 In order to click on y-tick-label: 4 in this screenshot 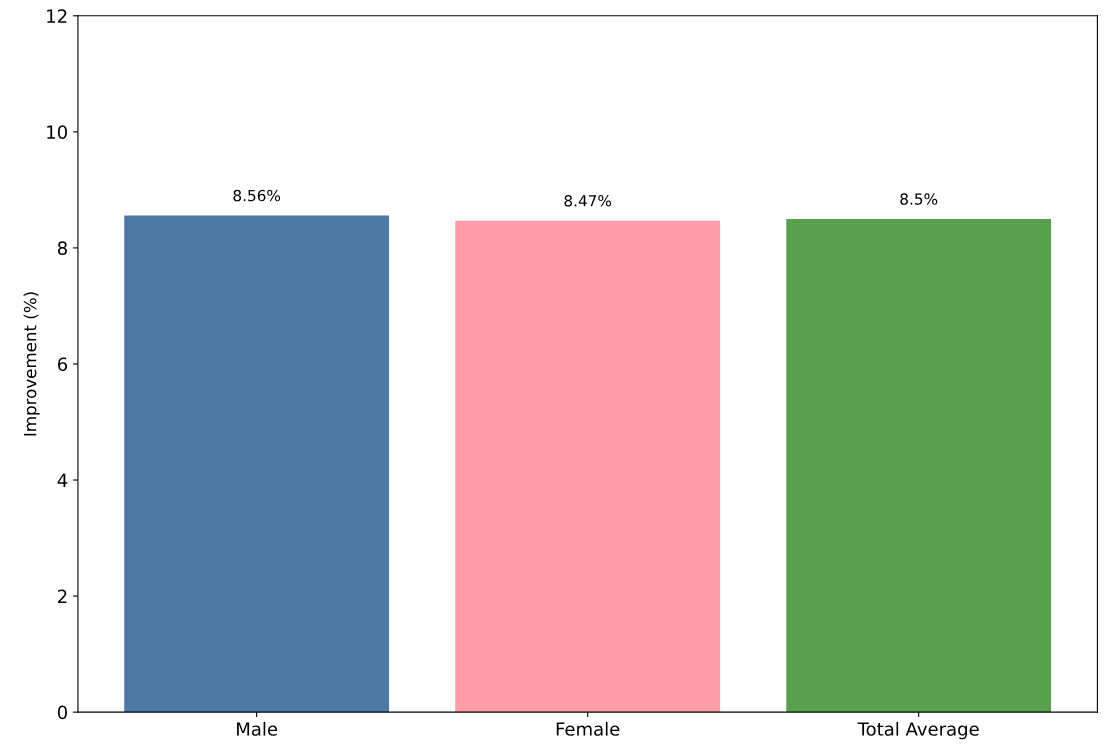, I will do `click(62, 480)`.